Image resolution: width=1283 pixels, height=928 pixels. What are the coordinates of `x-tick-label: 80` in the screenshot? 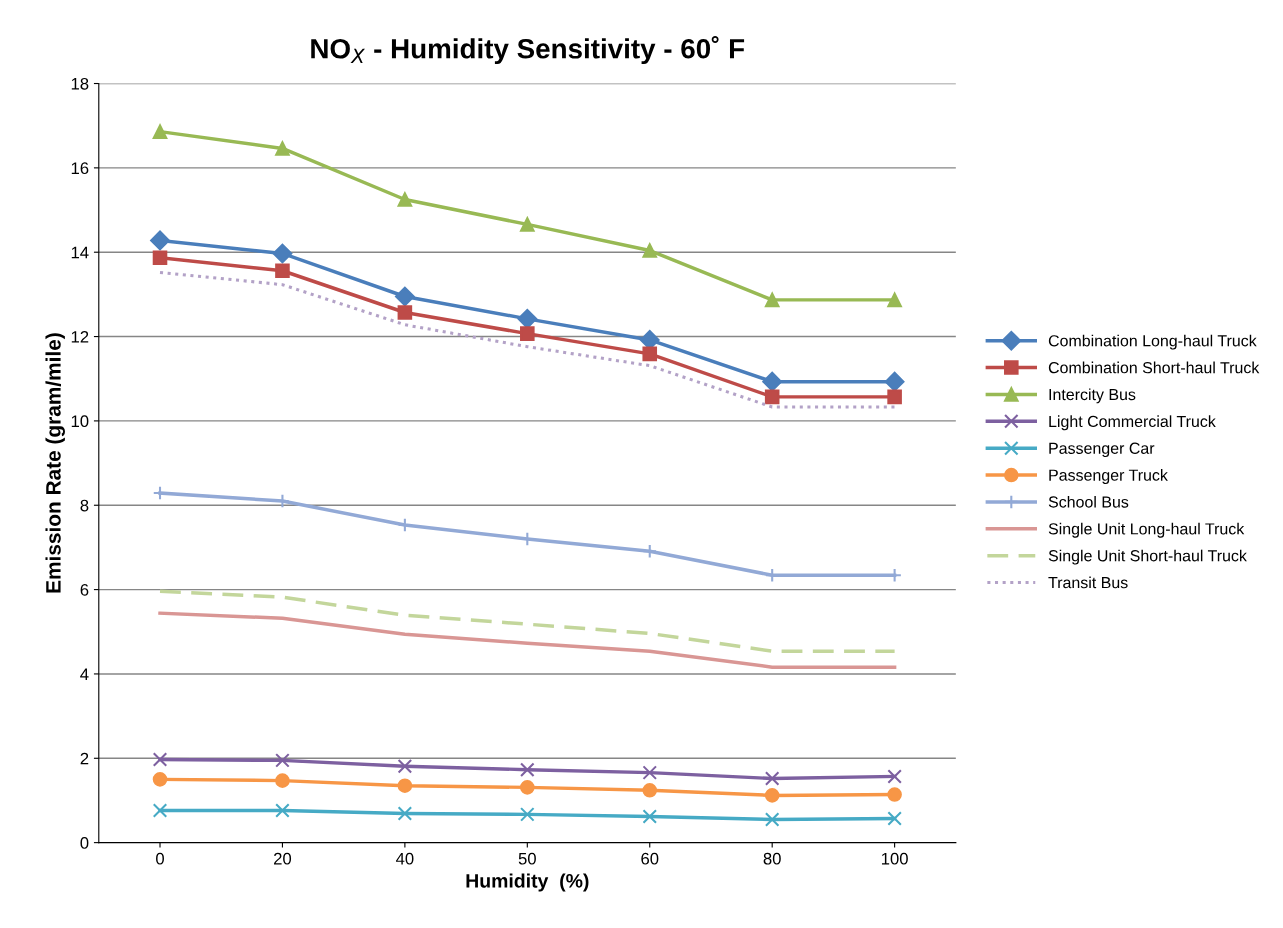 It's located at (772, 858).